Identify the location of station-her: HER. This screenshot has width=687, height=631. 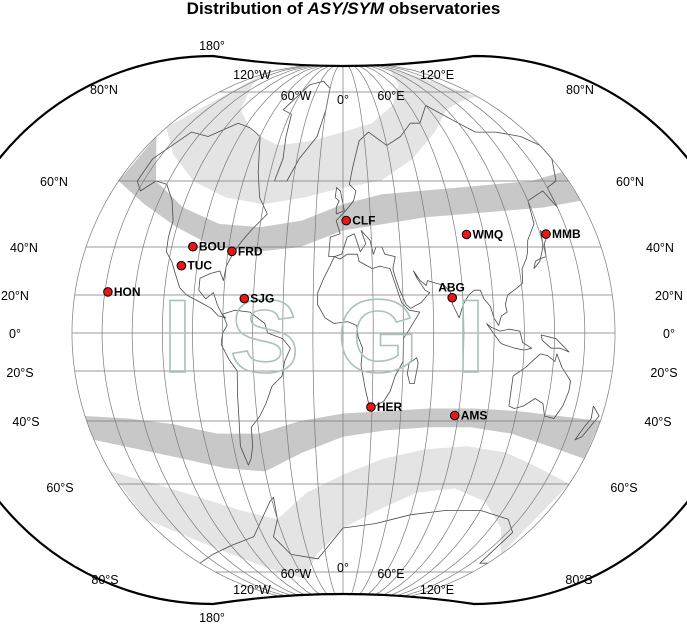
(384, 407).